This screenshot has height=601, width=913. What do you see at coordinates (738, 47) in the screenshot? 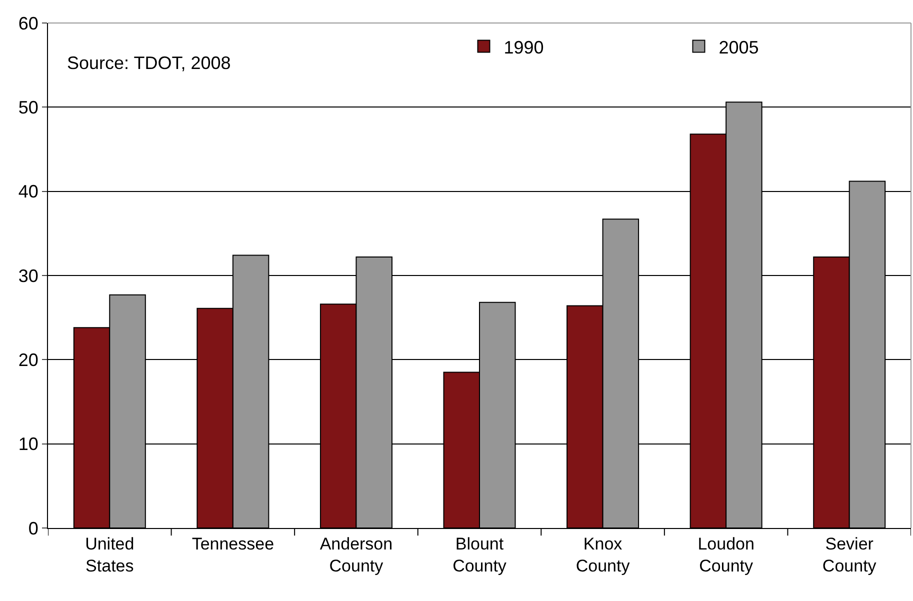
I see `legend-label: 2005` at bounding box center [738, 47].